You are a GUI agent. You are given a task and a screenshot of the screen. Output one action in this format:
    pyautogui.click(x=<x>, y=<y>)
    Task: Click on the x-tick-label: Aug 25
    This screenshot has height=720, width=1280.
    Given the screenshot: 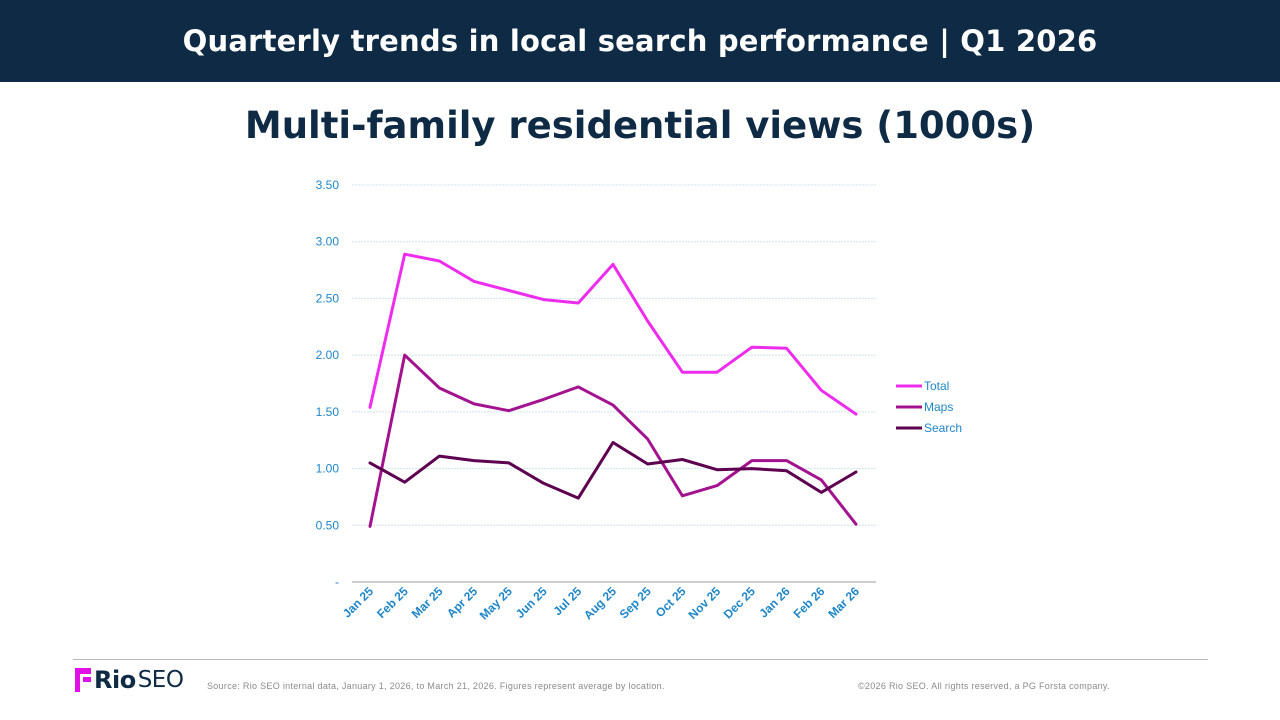 What is the action you would take?
    pyautogui.click(x=600, y=603)
    